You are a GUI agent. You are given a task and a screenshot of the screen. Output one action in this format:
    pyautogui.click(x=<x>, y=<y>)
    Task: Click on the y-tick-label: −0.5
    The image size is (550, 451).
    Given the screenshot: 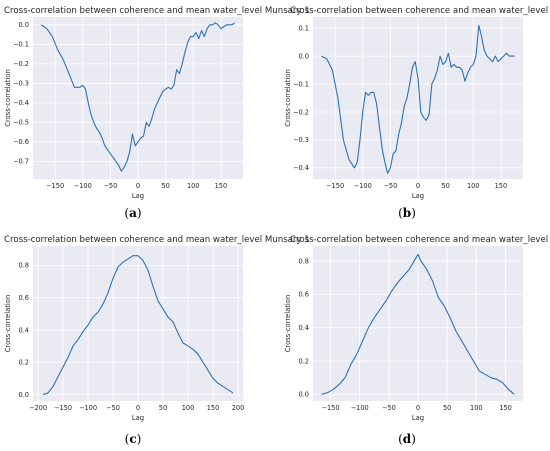 What is the action you would take?
    pyautogui.click(x=21, y=123)
    